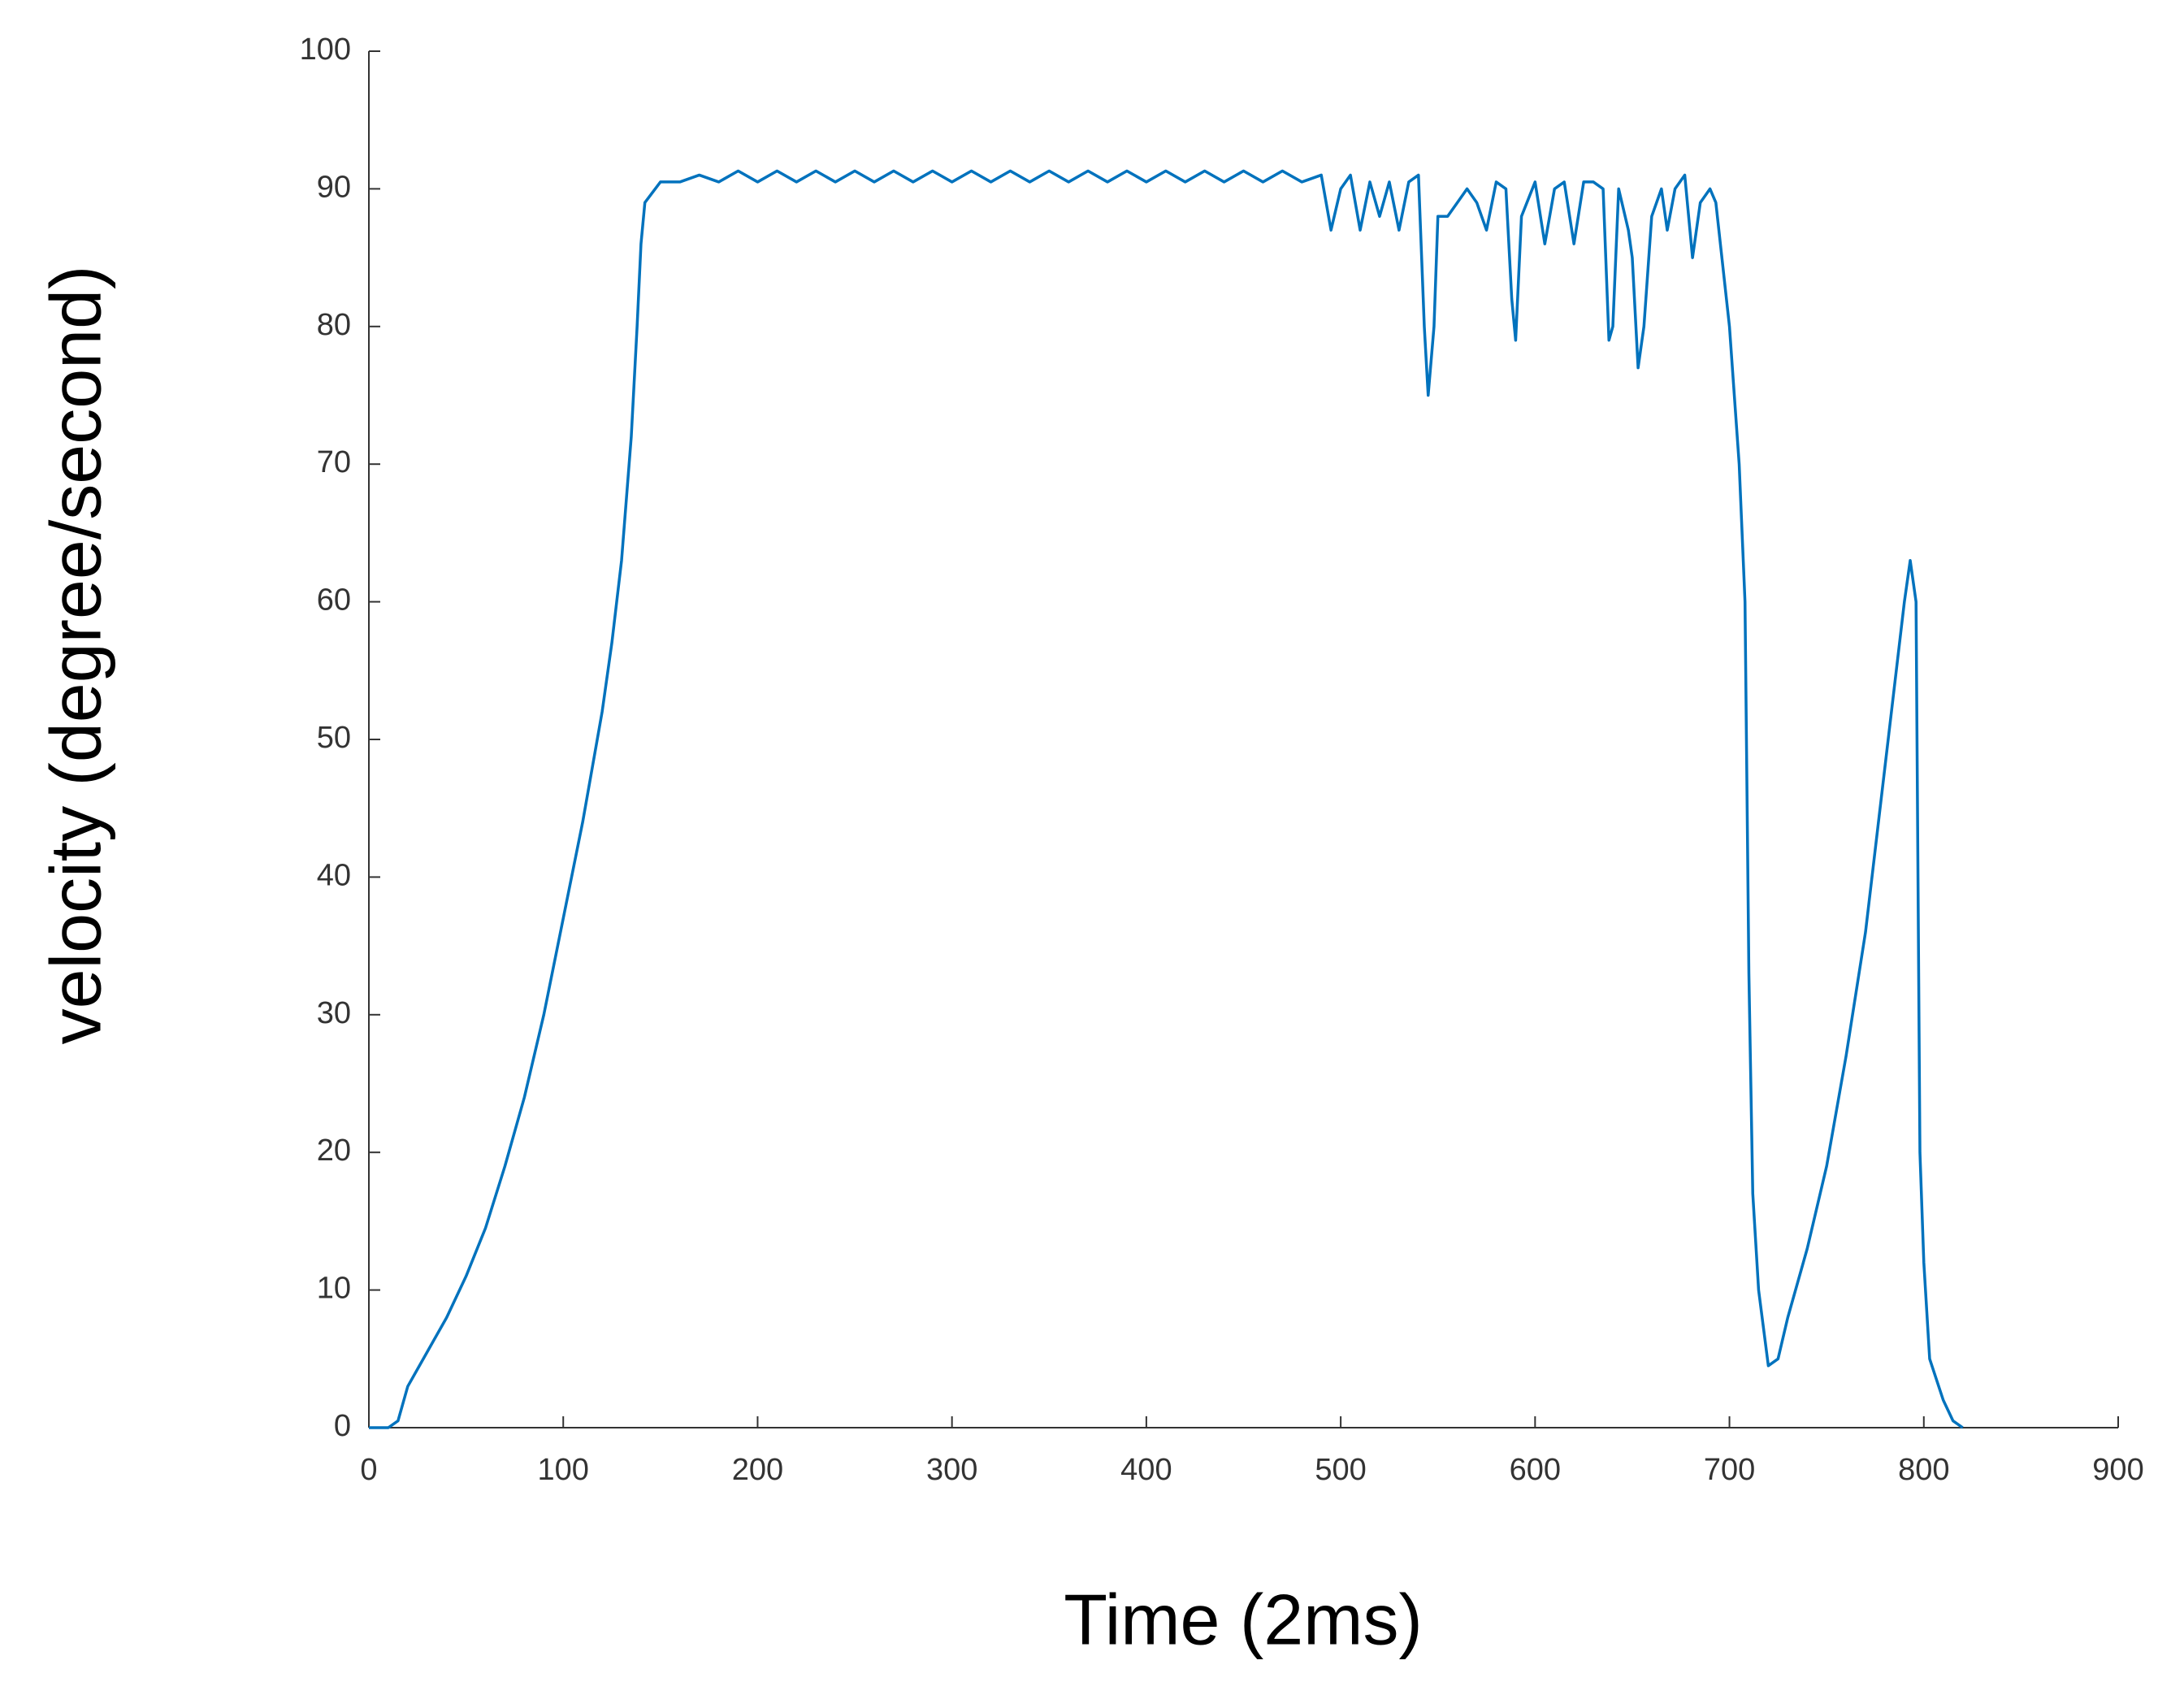 This screenshot has height=1708, width=2184. What do you see at coordinates (325, 50) in the screenshot?
I see `y-tick-label: 100` at bounding box center [325, 50].